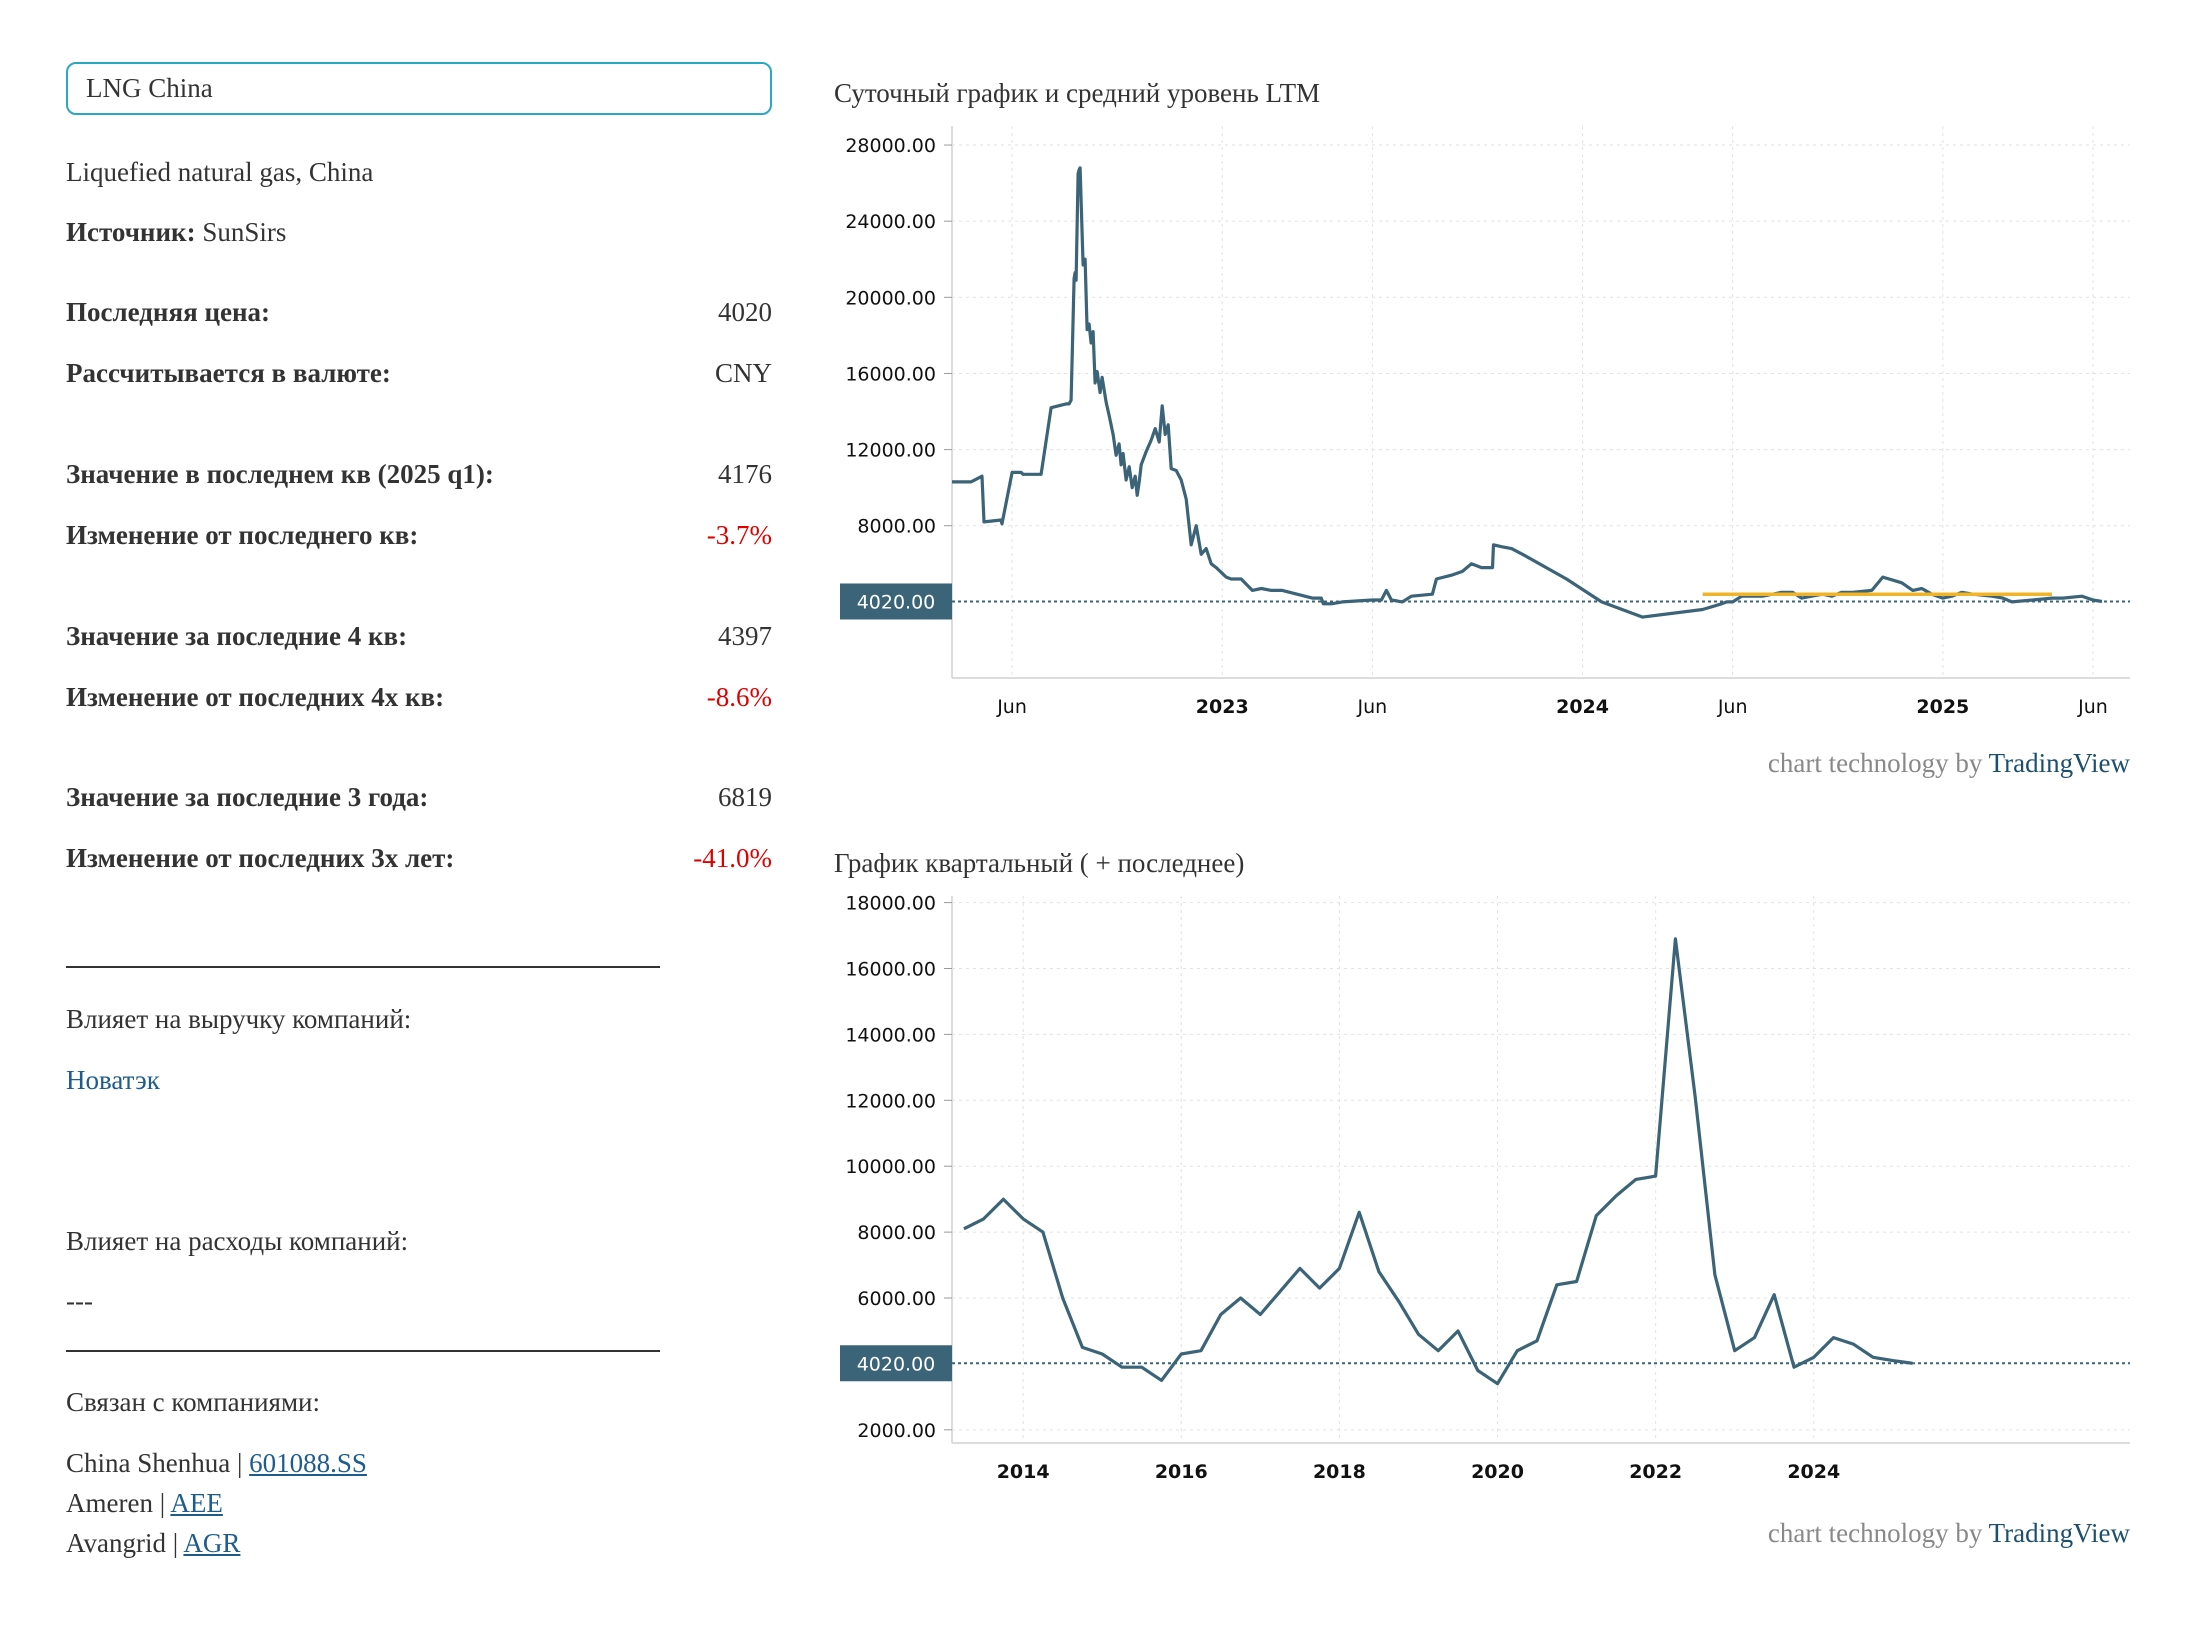  I want to click on stat-label: Значение за последние 3 года:, so click(247, 797).